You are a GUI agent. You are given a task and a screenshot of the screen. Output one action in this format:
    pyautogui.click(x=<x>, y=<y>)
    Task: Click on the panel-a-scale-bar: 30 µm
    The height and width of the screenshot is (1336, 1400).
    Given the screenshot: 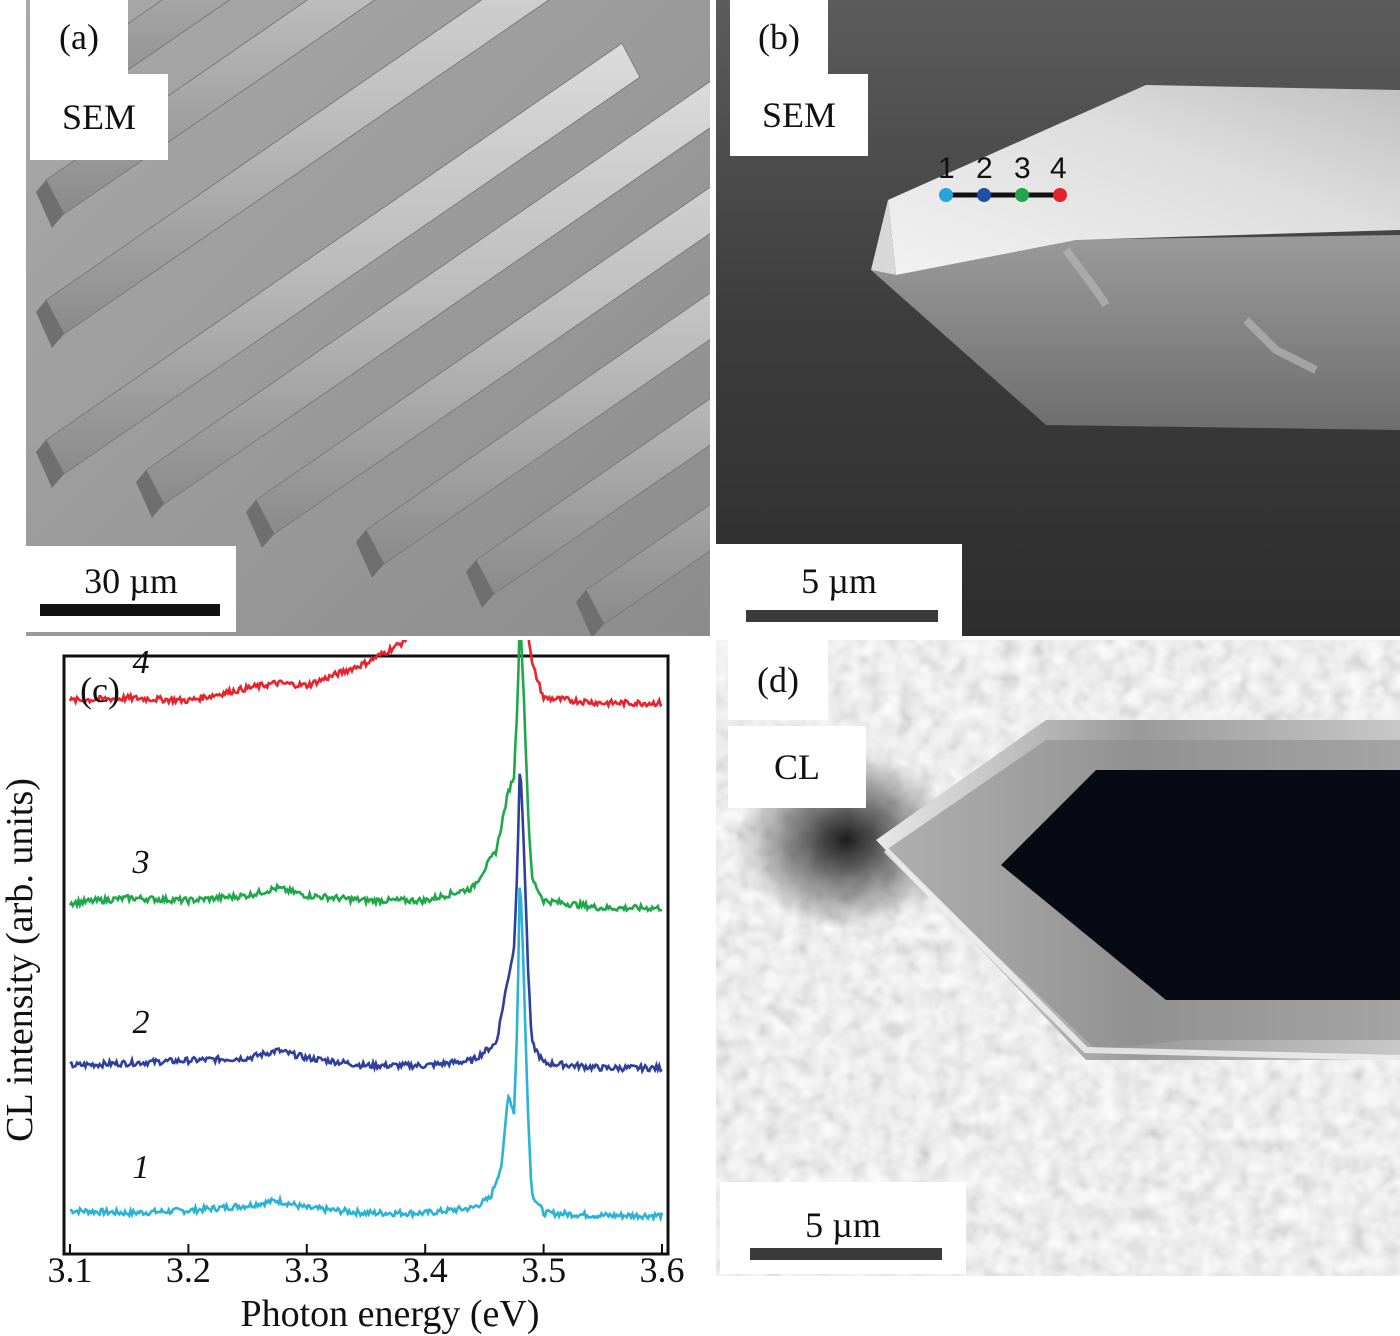 What is the action you would take?
    pyautogui.click(x=131, y=589)
    